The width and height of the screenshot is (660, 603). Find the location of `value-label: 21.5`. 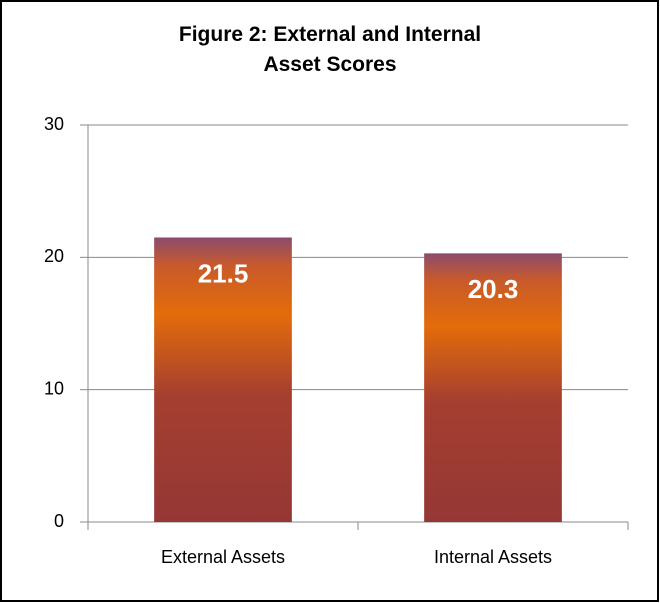

value-label: 21.5 is located at coordinates (223, 273).